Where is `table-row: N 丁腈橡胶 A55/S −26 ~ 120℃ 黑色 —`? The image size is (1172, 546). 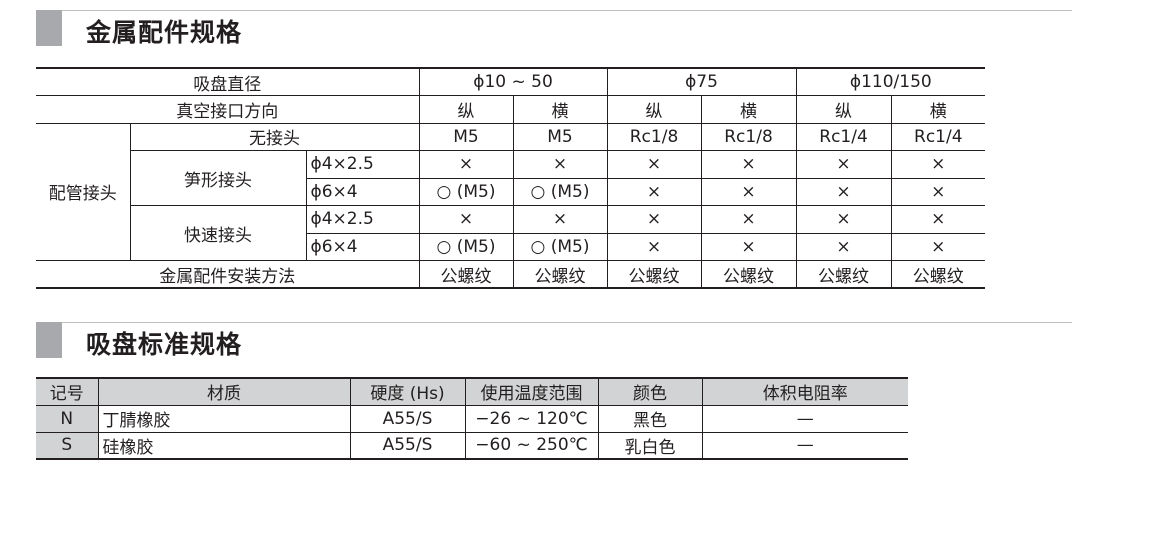 table-row: N 丁腈橡胶 A55/S −26 ~ 120℃ 黑色 — is located at coordinates (472, 418).